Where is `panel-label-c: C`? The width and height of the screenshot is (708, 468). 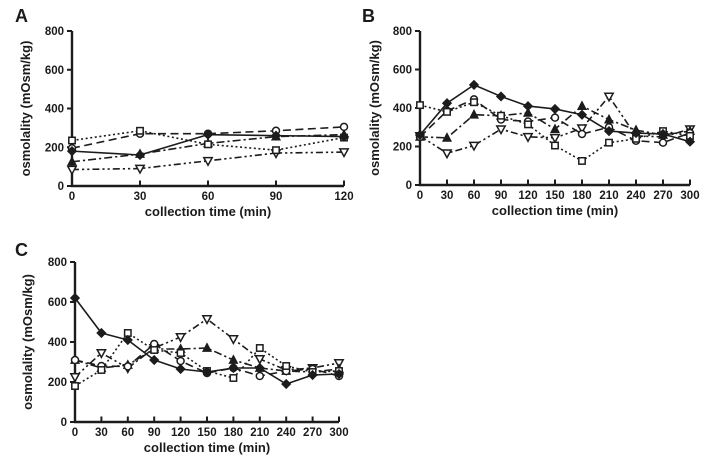
panel-label-c: C is located at coordinates (21, 250).